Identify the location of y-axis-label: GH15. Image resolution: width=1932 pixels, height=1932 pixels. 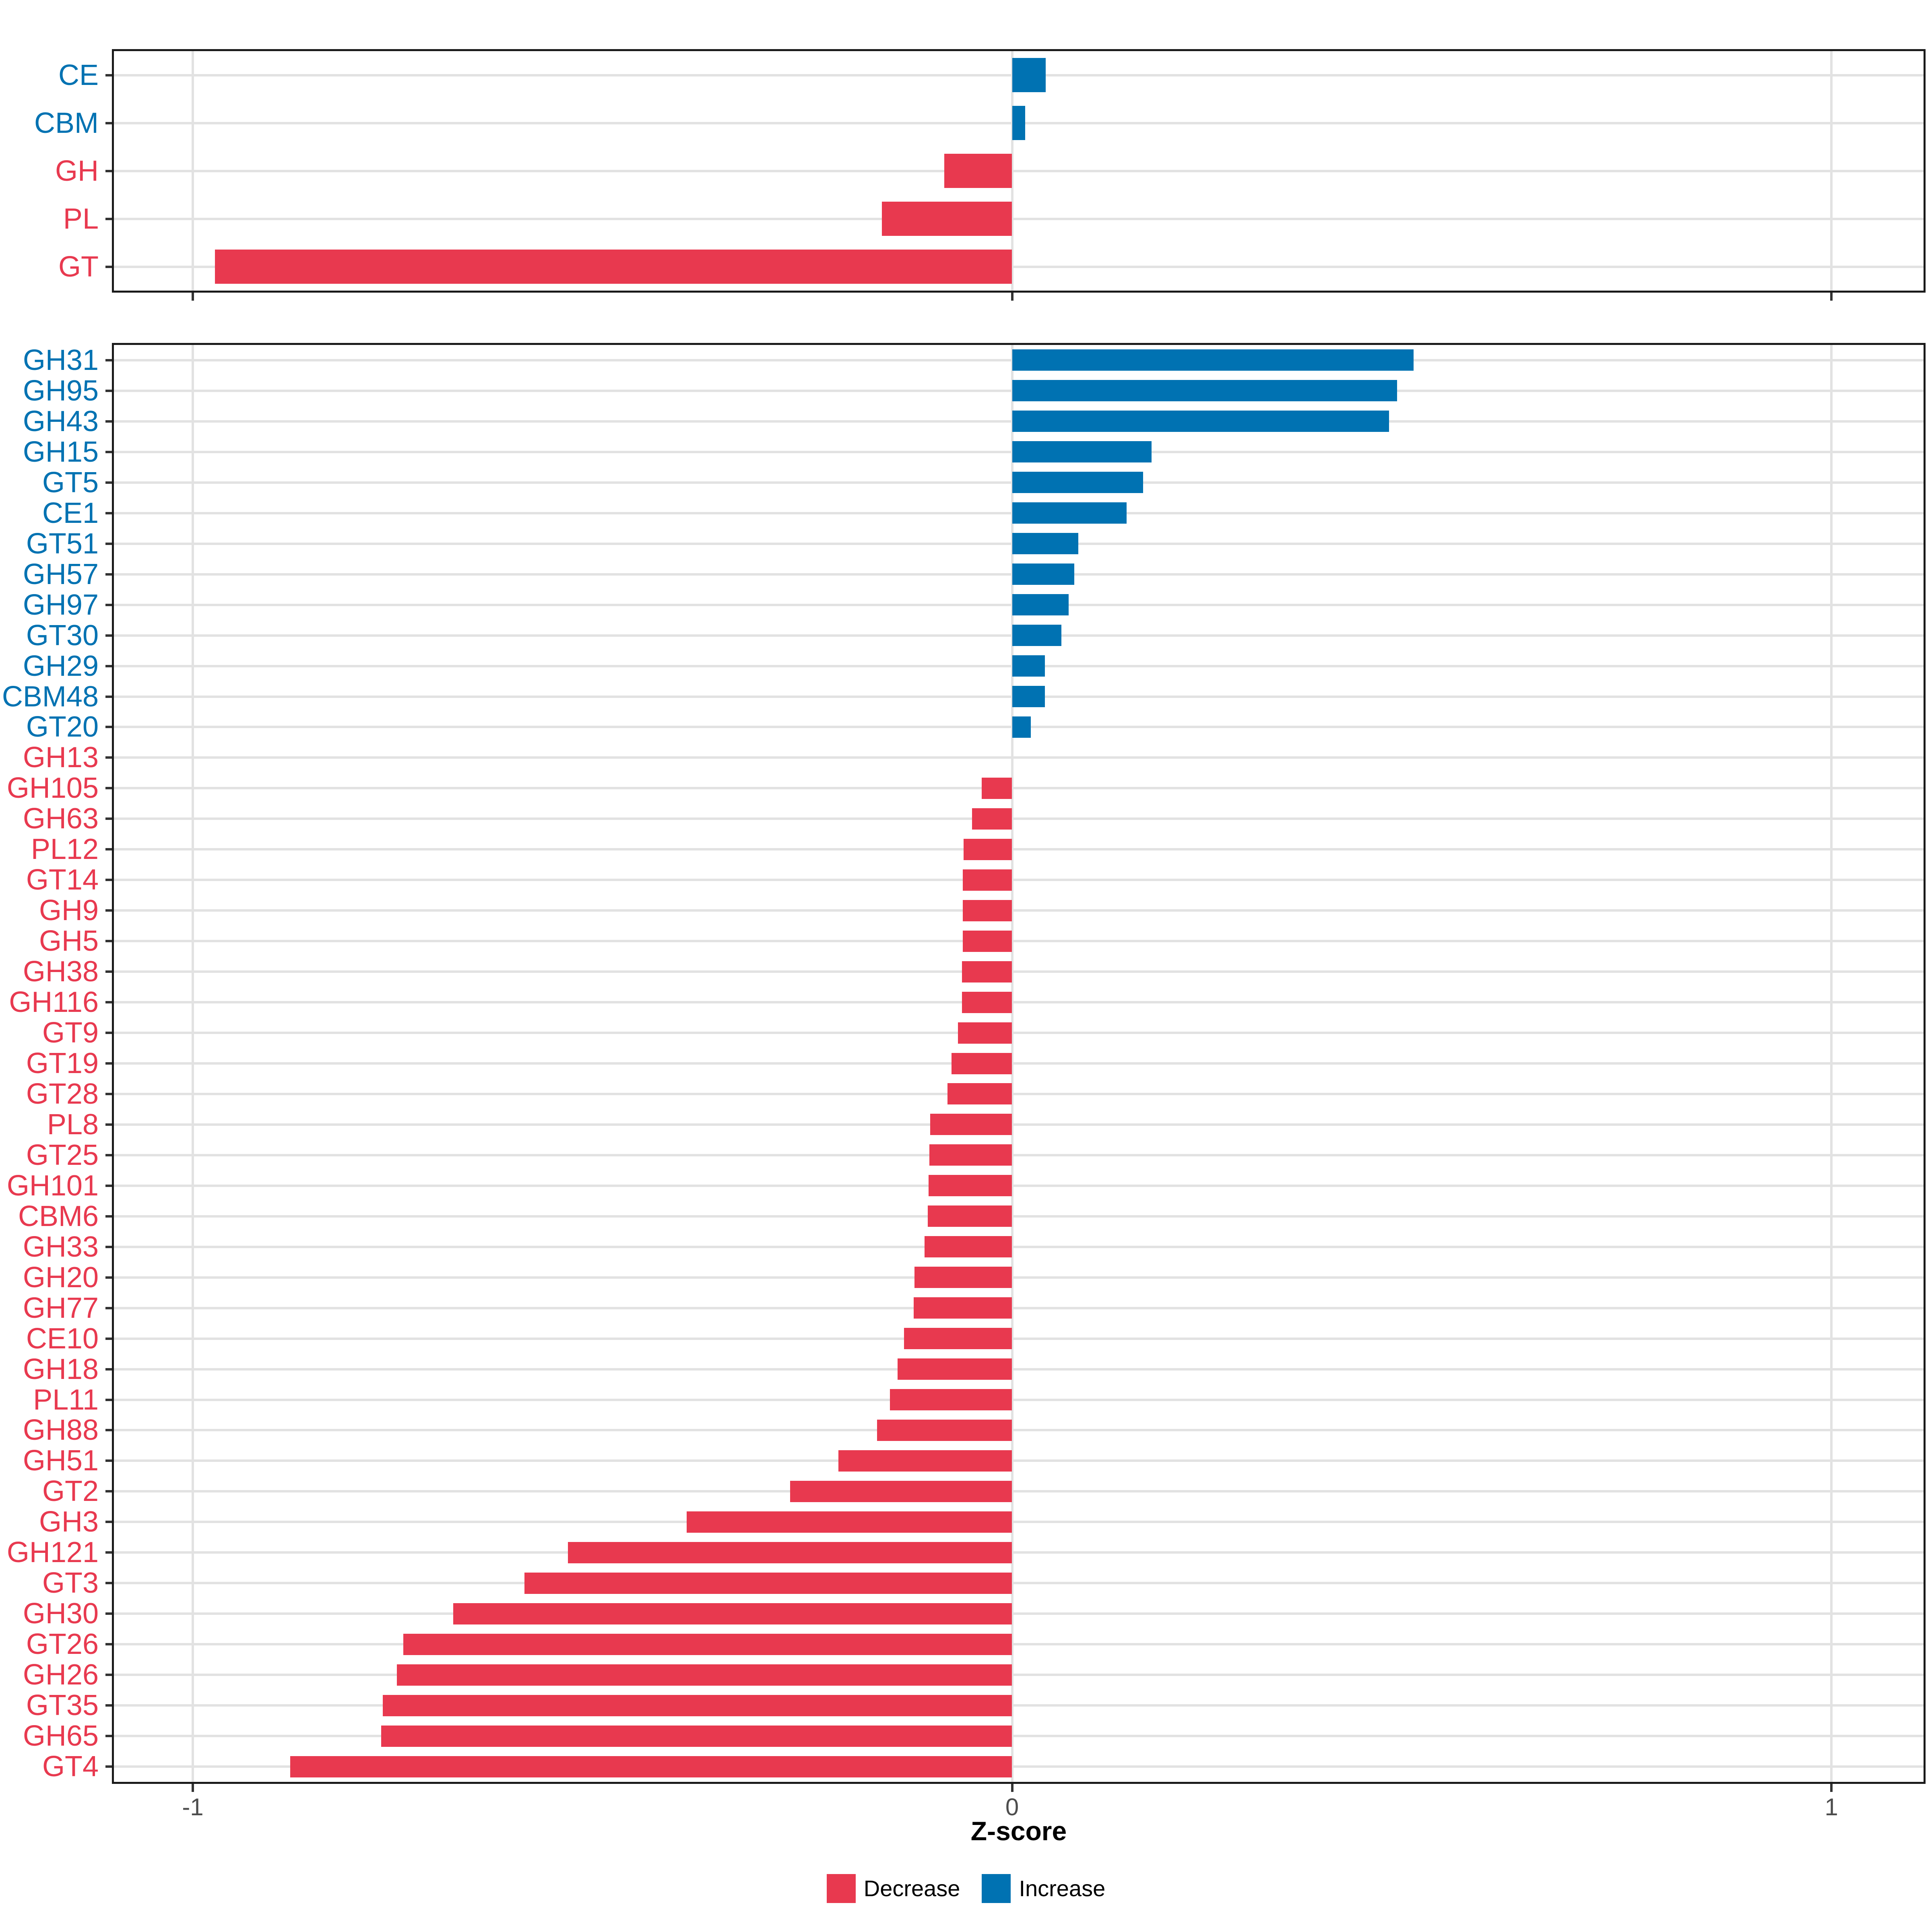
(61, 452).